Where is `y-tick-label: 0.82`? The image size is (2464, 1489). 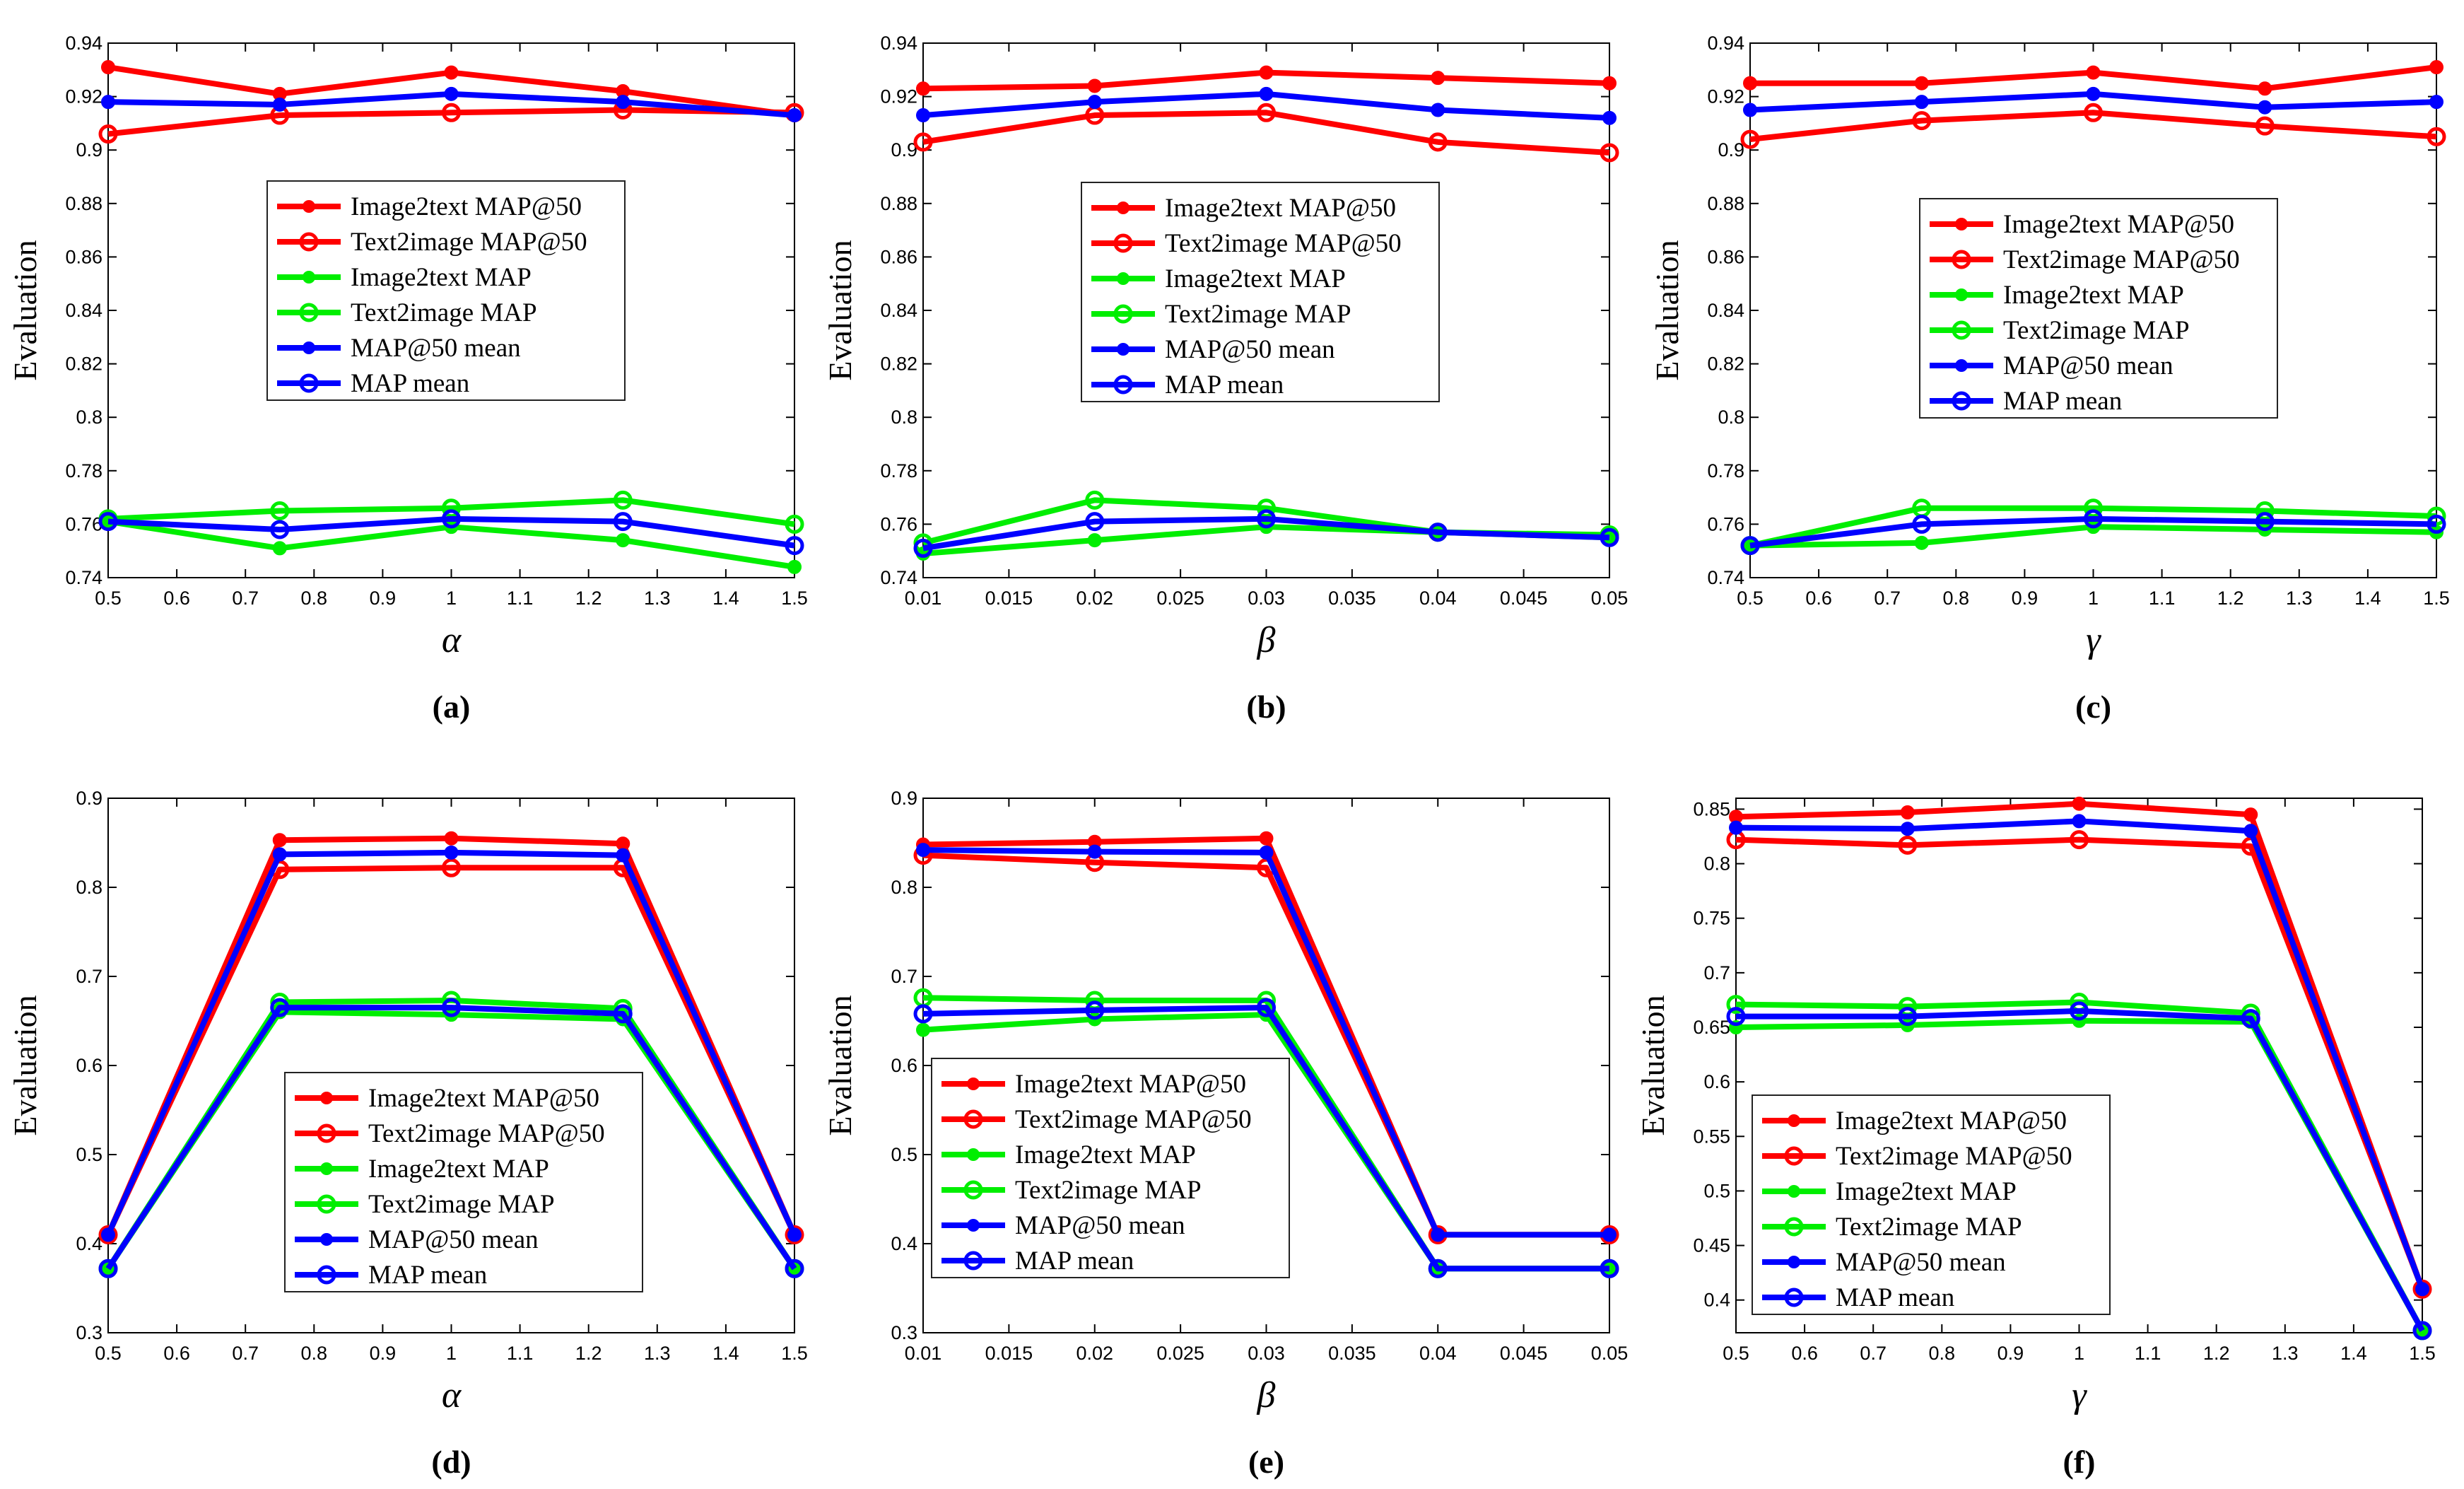
y-tick-label: 0.82 is located at coordinates (1725, 364).